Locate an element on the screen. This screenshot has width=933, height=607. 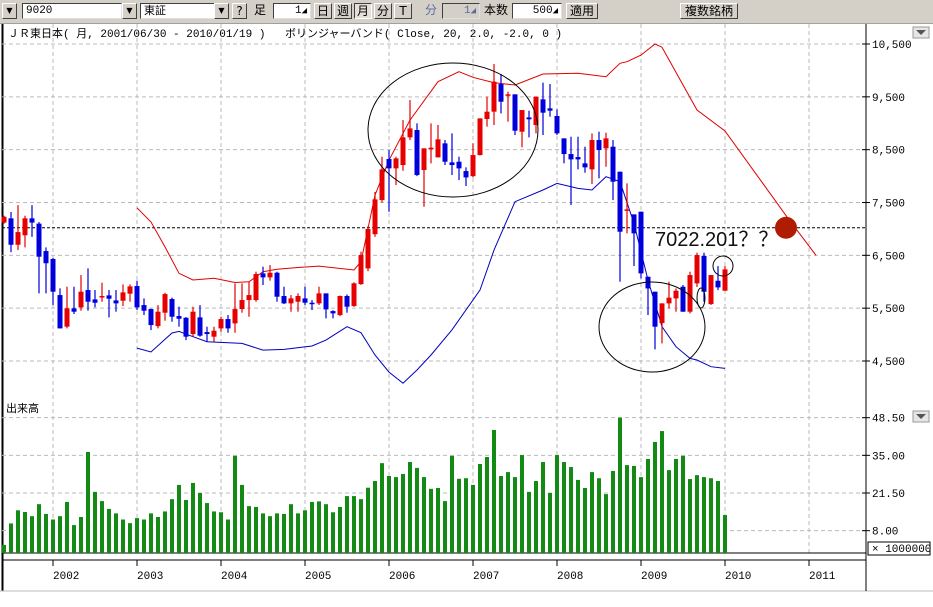
stock-code-dropdown-button: ▼ is located at coordinates (129, 11).